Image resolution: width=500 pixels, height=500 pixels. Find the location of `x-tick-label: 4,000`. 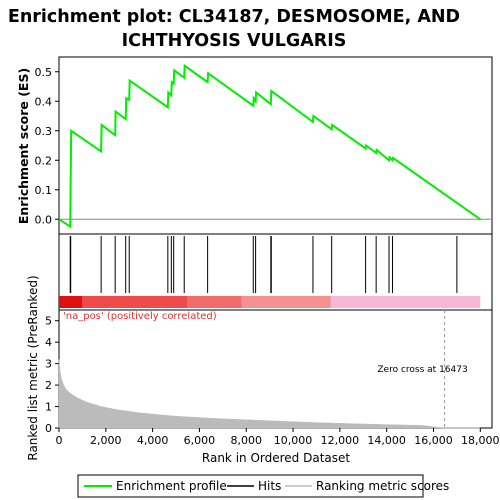

x-tick-label: 4,000 is located at coordinates (153, 440).